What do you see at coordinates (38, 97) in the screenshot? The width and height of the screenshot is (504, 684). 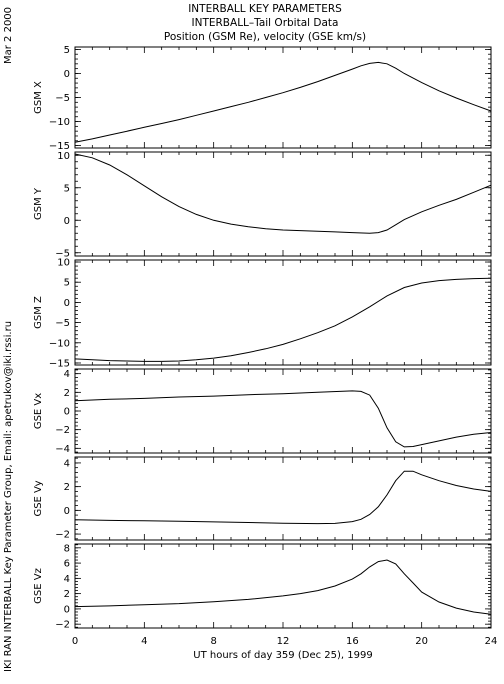 I see `y-axis-label: GSM X` at bounding box center [38, 97].